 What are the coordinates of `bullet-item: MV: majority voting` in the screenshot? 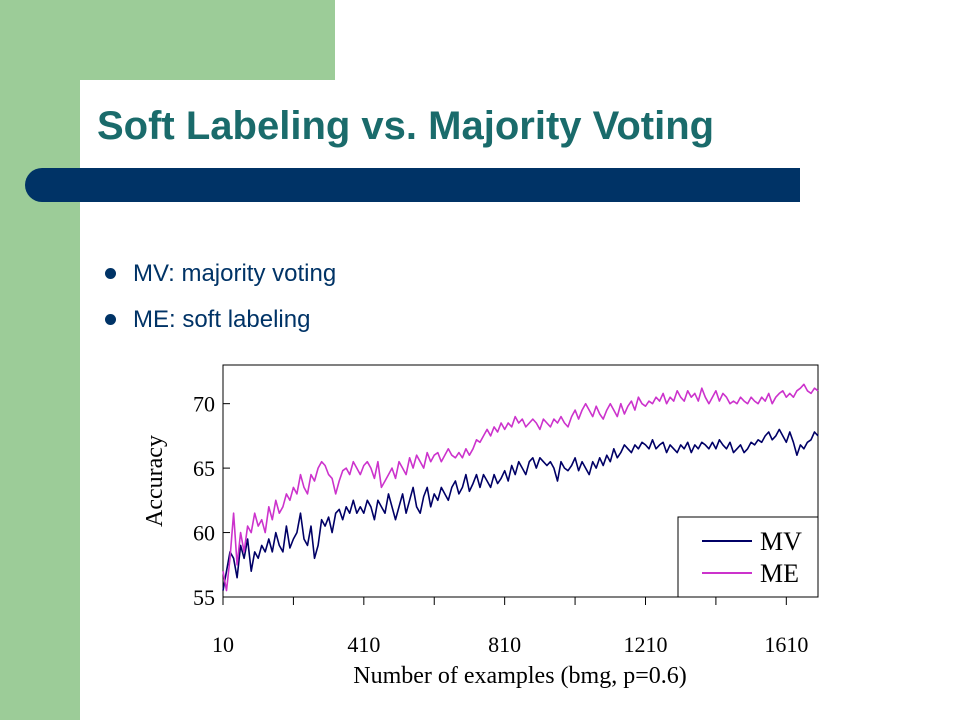 It's located at (220, 278).